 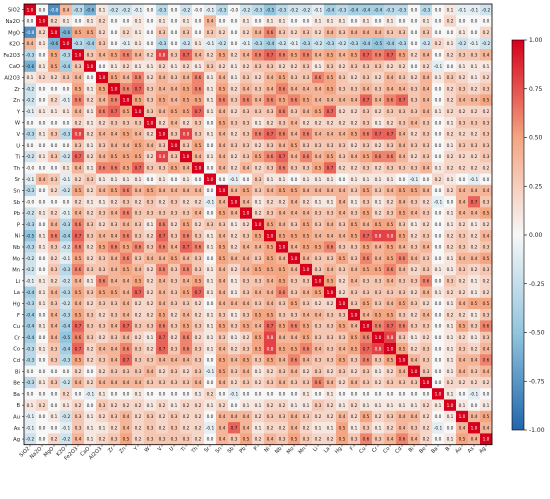 What do you see at coordinates (111, 449) in the screenshot?
I see `column-tick-label: Zr` at bounding box center [111, 449].